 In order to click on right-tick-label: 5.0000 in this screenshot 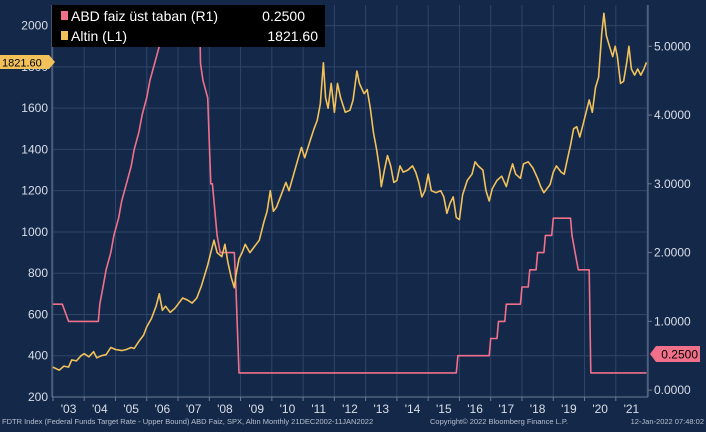, I will do `click(672, 46)`.